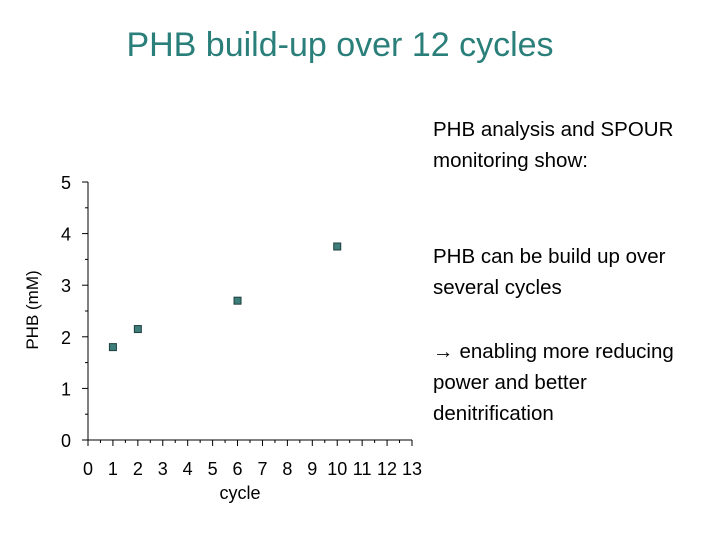  Describe the element at coordinates (66, 338) in the screenshot. I see `y-tick-label: 2` at that location.